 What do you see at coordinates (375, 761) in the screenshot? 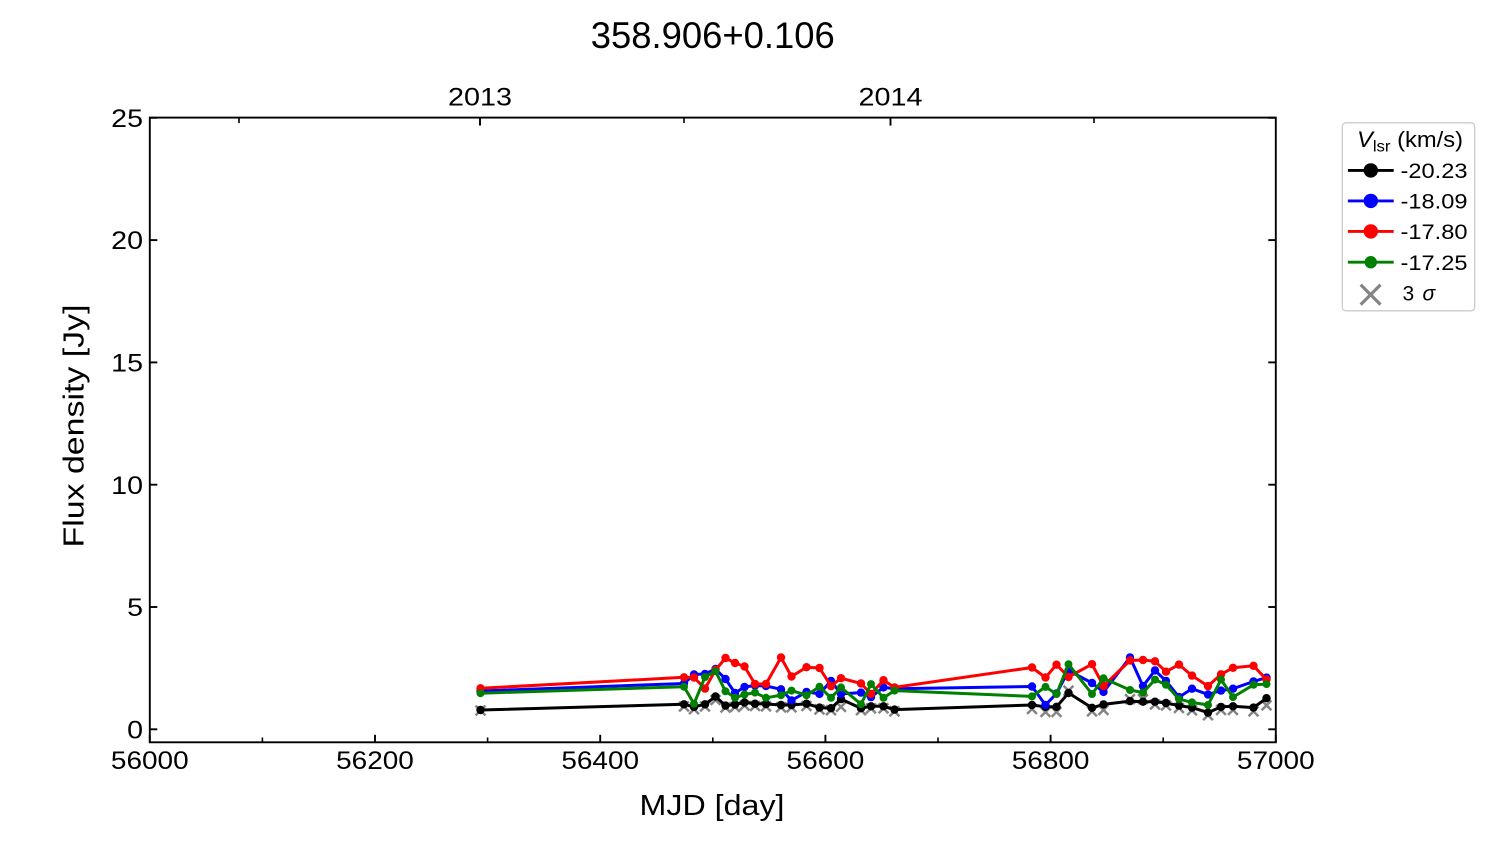
I see `svg-text: 56200` at bounding box center [375, 761].